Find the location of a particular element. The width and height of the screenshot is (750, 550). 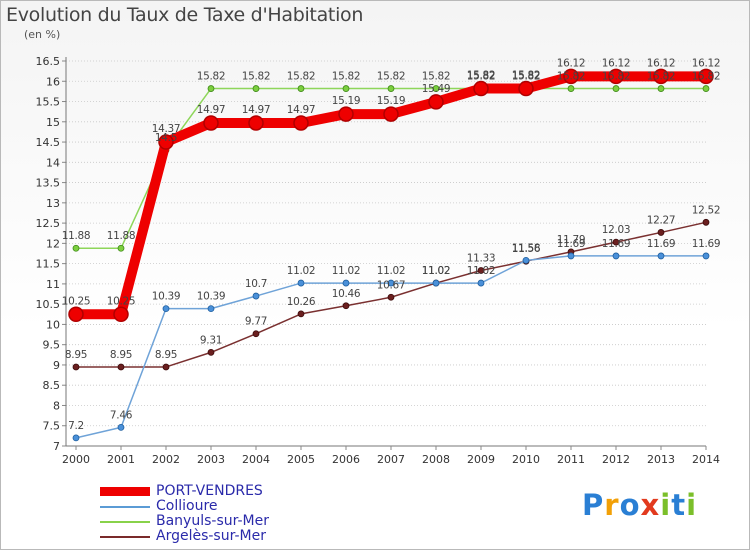

y-tick-label: 15.5 is located at coordinates (48, 102).